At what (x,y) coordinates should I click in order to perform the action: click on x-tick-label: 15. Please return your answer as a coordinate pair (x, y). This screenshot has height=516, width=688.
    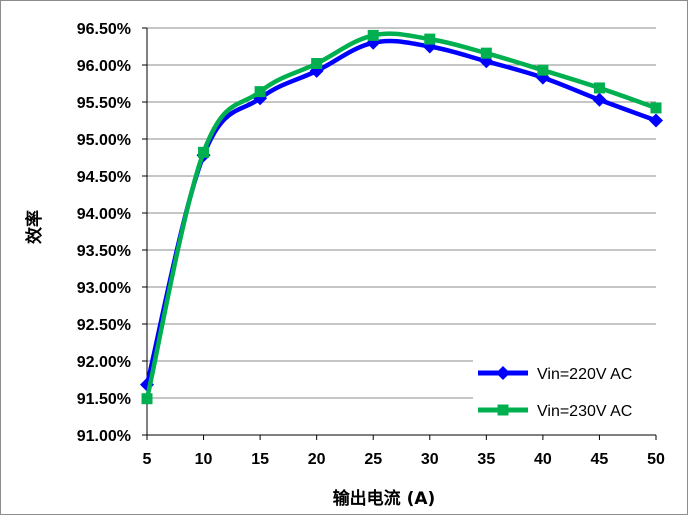
    Looking at the image, I should click on (260, 459).